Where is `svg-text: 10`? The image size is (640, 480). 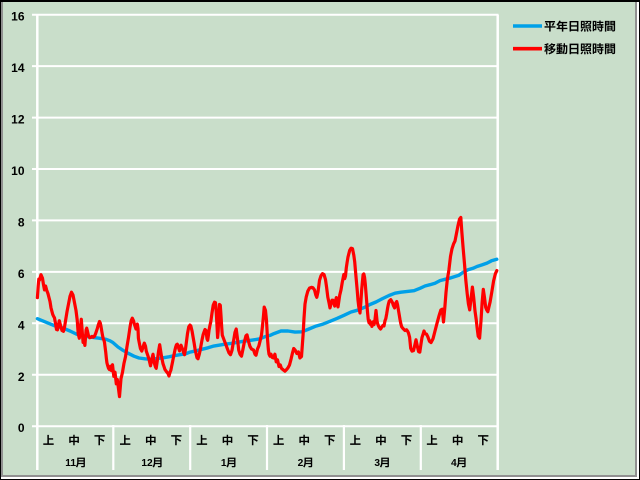 svg-text: 10 is located at coordinates (18, 171).